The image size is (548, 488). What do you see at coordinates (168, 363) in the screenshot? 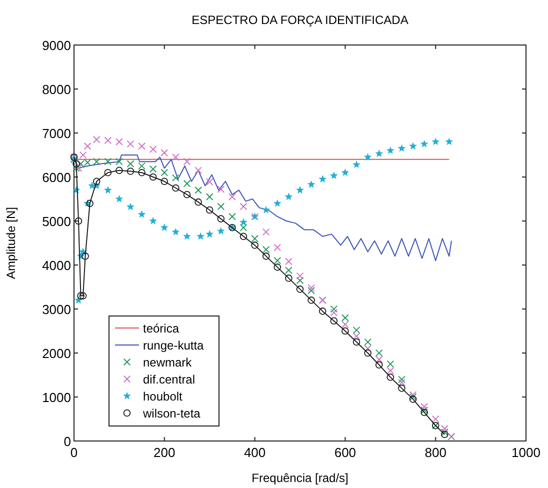
I see `legend-label: newmark` at bounding box center [168, 363].